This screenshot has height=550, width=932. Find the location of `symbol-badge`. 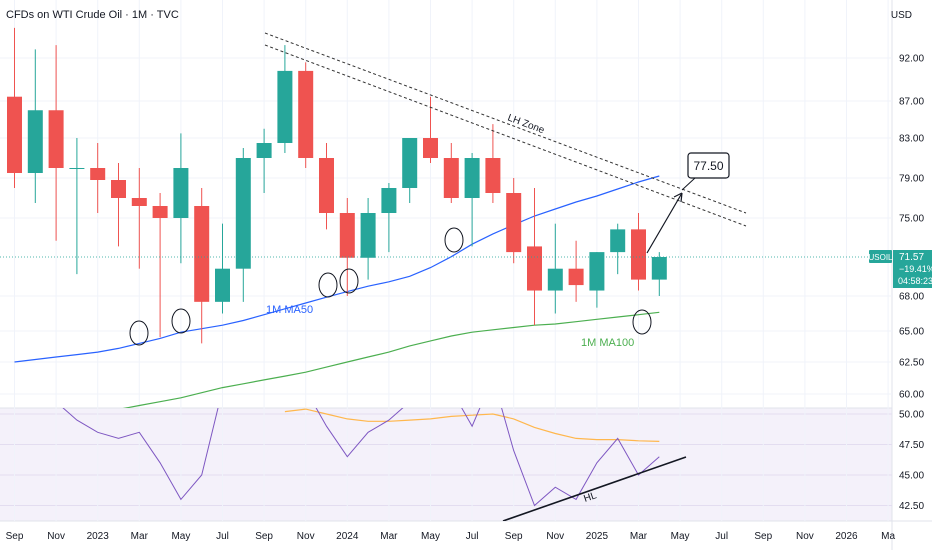

symbol-badge is located at coordinates (880, 256).